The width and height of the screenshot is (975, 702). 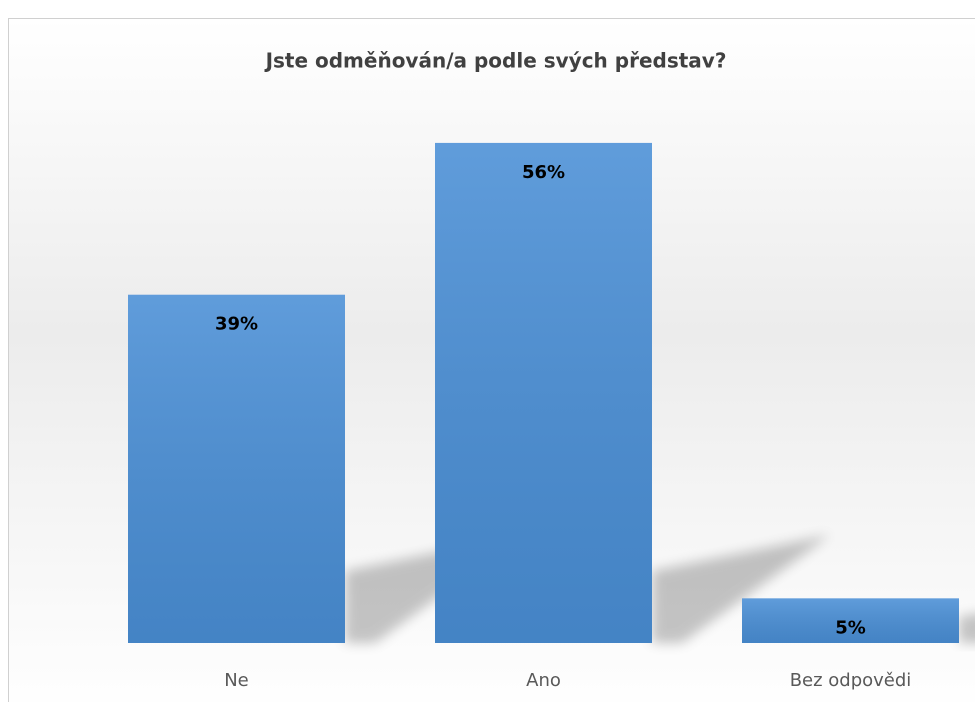 What do you see at coordinates (543, 680) in the screenshot?
I see `x-tick-label: Ano` at bounding box center [543, 680].